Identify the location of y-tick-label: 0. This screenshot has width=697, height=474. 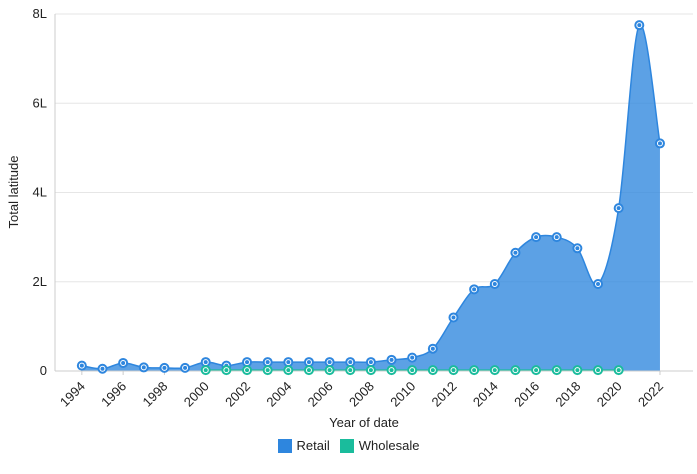
(43, 370).